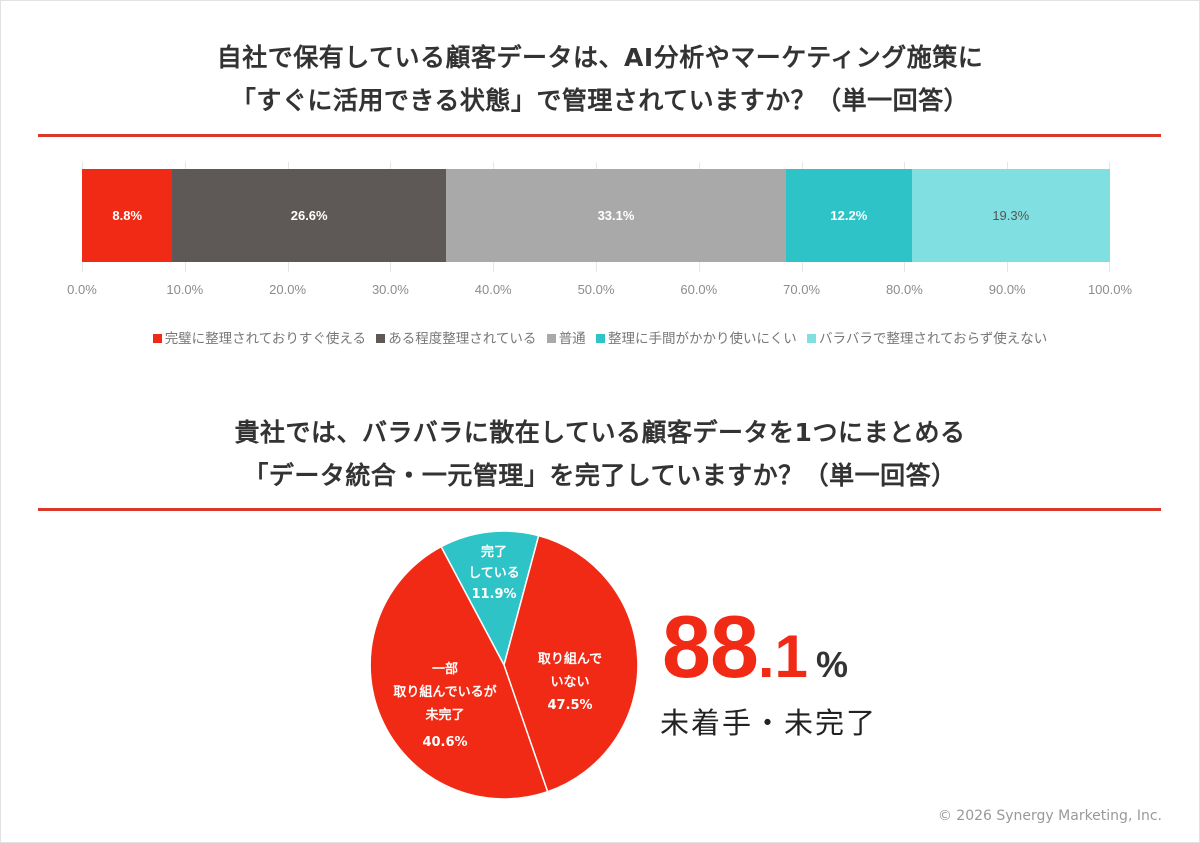 The height and width of the screenshot is (843, 1200). What do you see at coordinates (1049, 816) in the screenshot?
I see `copyright: © 2026 Synergy Marketing, Inc.` at bounding box center [1049, 816].